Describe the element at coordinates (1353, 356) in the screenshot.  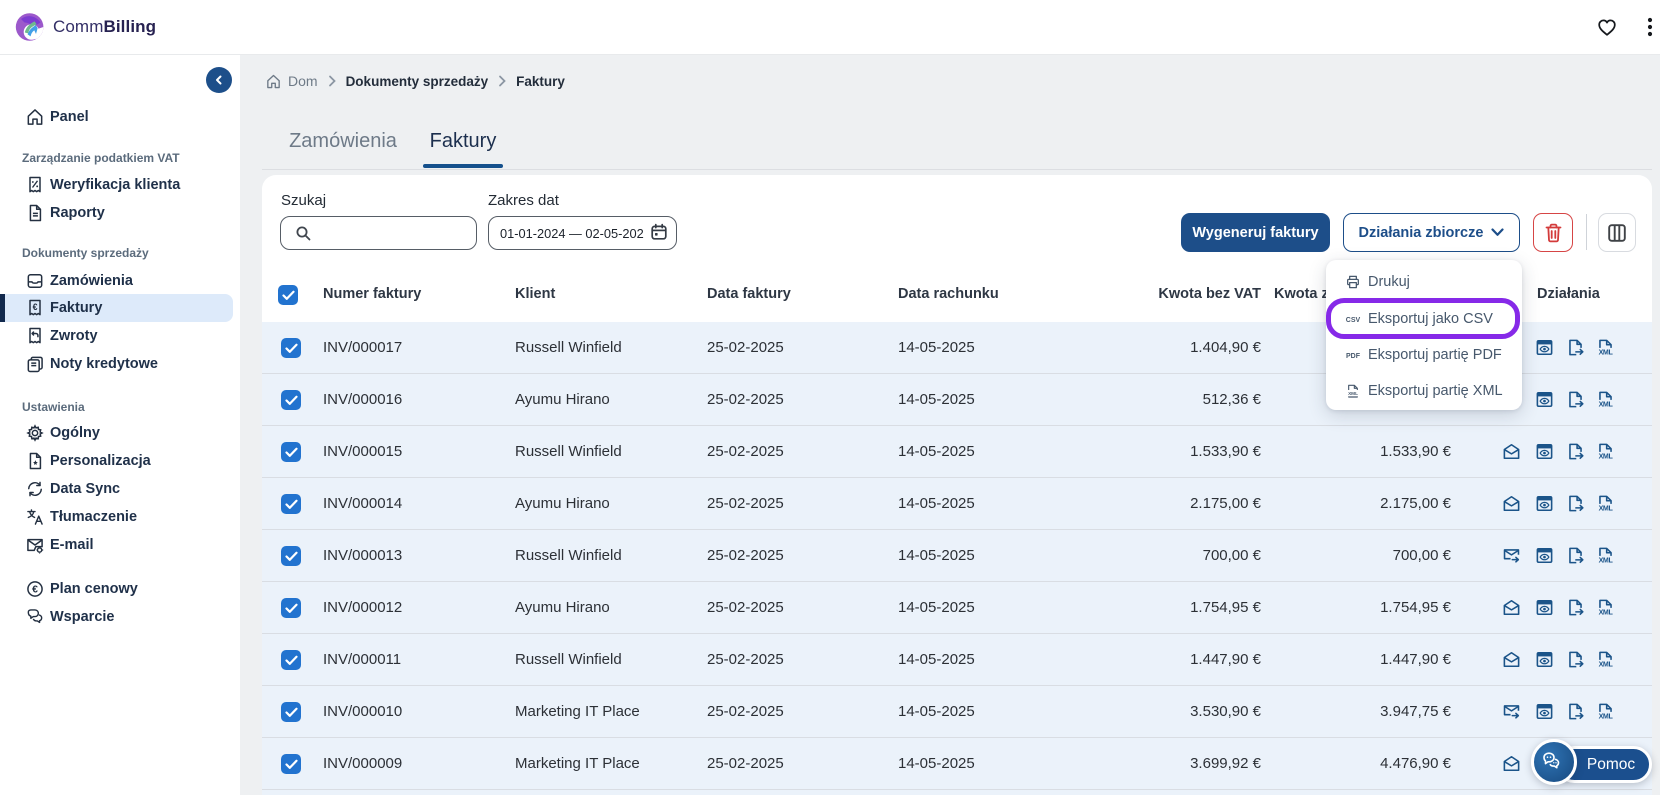
I see `svg-text: PDF` at that location.